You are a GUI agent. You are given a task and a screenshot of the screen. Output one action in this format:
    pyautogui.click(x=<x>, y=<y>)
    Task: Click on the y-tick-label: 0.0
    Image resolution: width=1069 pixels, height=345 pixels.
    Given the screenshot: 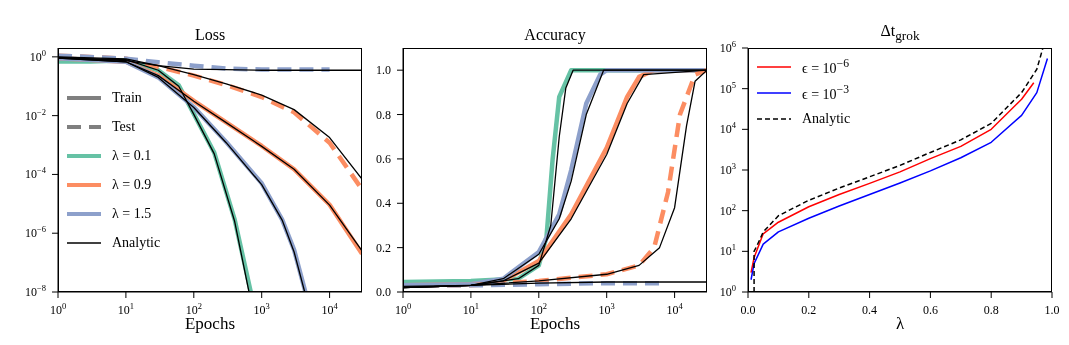 What is the action you would take?
    pyautogui.click(x=383, y=292)
    